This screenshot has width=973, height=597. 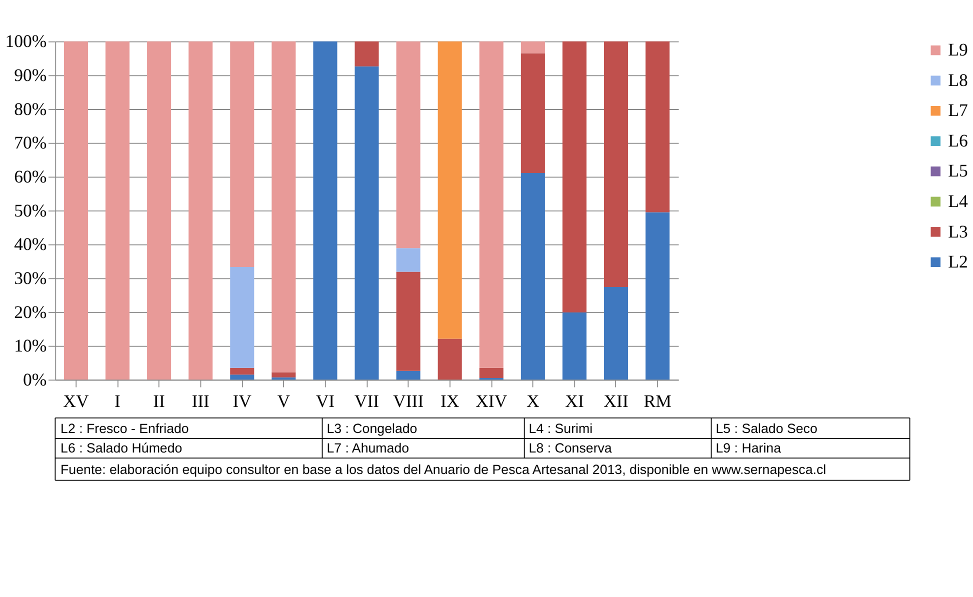 I want to click on x-tick-label: XII, so click(x=616, y=400).